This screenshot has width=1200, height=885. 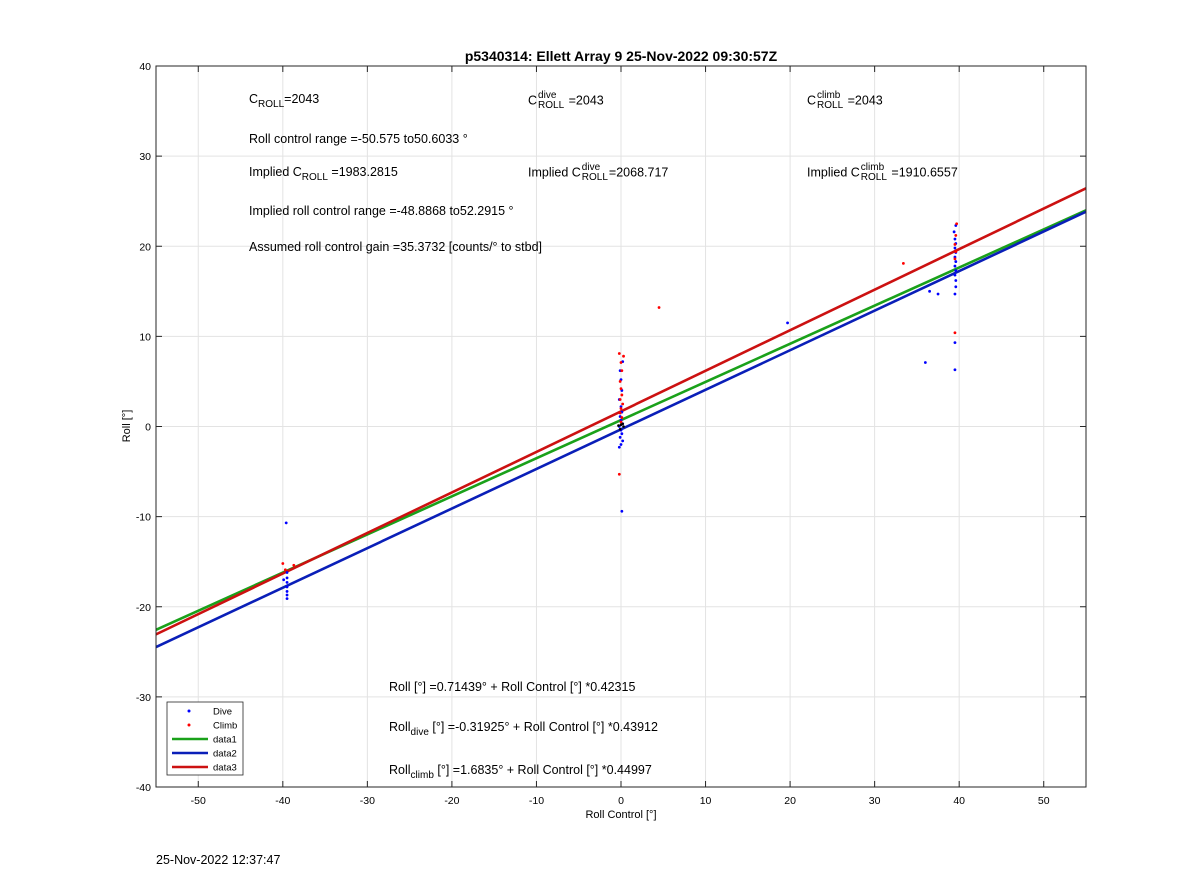 What do you see at coordinates (145, 337) in the screenshot?
I see `y-tick-label: 10` at bounding box center [145, 337].